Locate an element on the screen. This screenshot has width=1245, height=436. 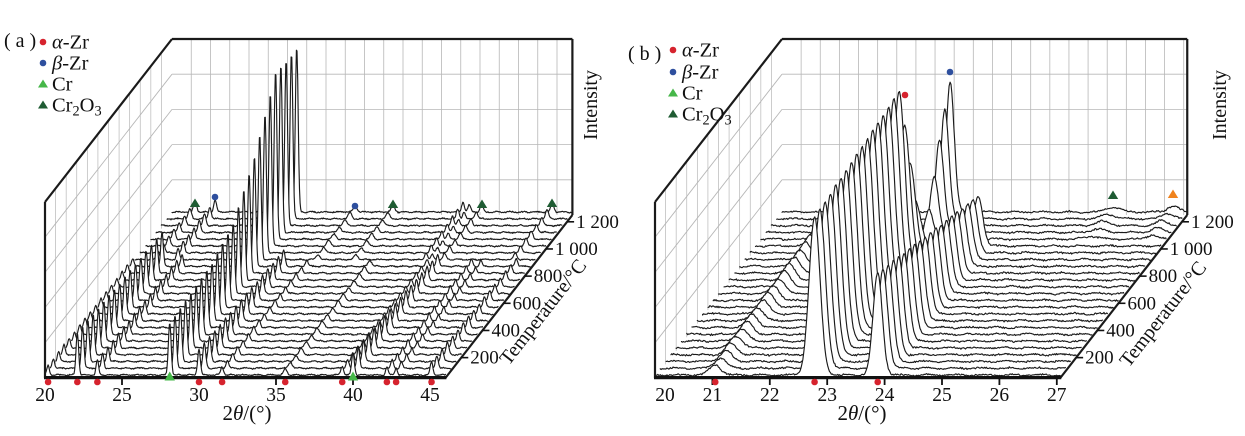
spectrum-trace-100C is located at coordinates (863, 289).